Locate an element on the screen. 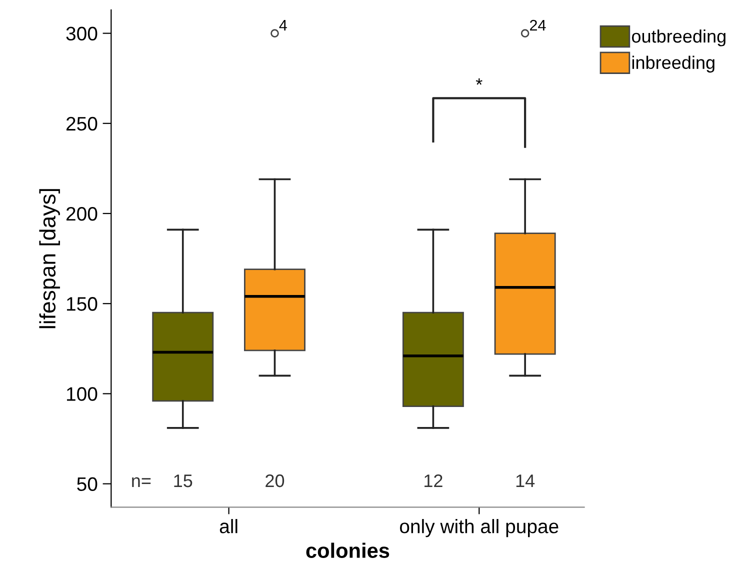 Image resolution: width=751 pixels, height=581 pixels. y-tick-label: 100 is located at coordinates (82, 394).